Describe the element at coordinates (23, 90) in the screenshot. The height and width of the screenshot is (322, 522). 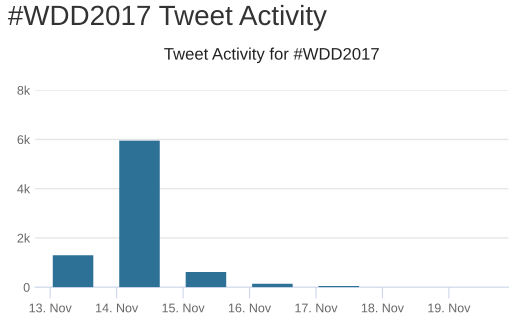
I see `y-tick-label: 8k` at that location.